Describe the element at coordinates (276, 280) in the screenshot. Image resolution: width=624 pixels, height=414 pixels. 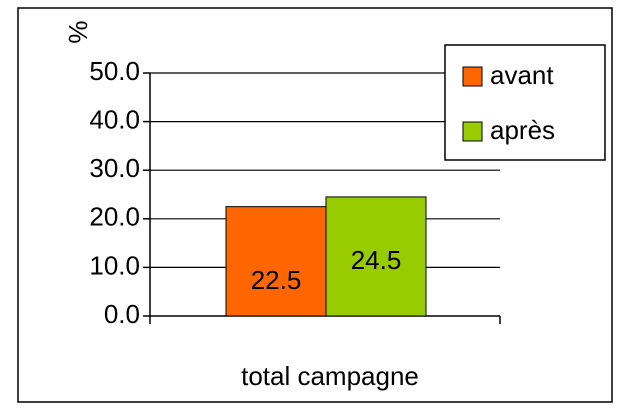
I see `data-label: 22.5` at that location.